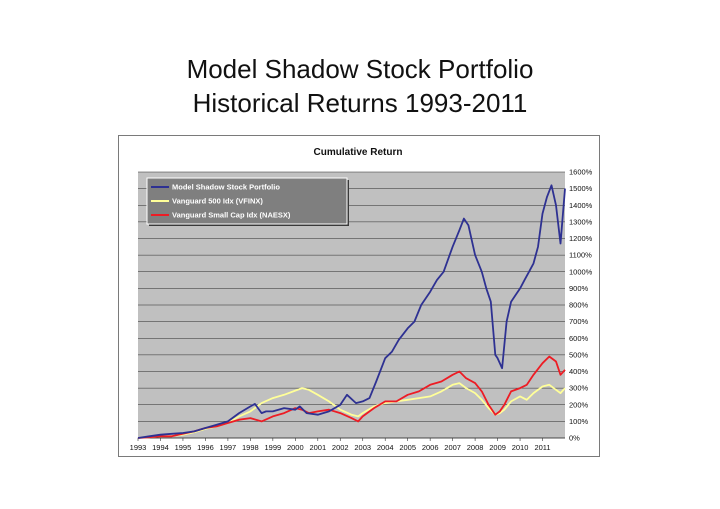 The width and height of the screenshot is (720, 509). What do you see at coordinates (226, 187) in the screenshot?
I see `legend-label-0: Model Shadow Stock Portfolio` at bounding box center [226, 187].